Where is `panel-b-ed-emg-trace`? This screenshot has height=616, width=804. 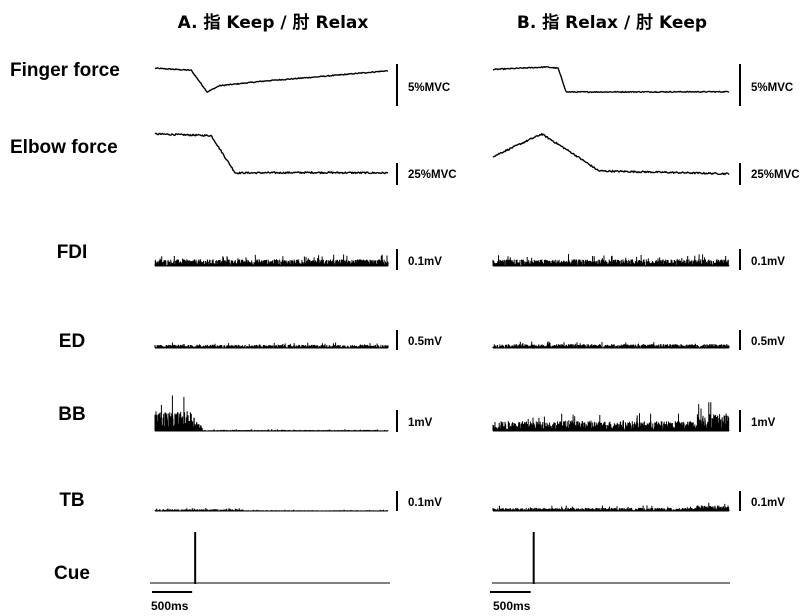 panel-b-ed-emg-trace is located at coordinates (611, 345).